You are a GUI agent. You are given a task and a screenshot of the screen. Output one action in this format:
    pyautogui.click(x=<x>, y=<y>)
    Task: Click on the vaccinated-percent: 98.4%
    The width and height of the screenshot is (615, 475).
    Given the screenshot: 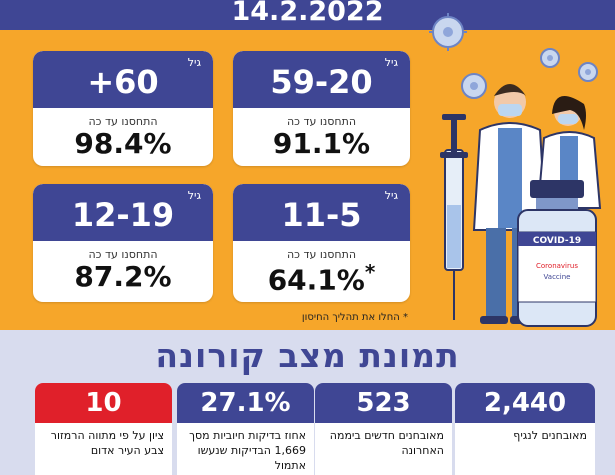 What is the action you would take?
    pyautogui.click(x=123, y=143)
    